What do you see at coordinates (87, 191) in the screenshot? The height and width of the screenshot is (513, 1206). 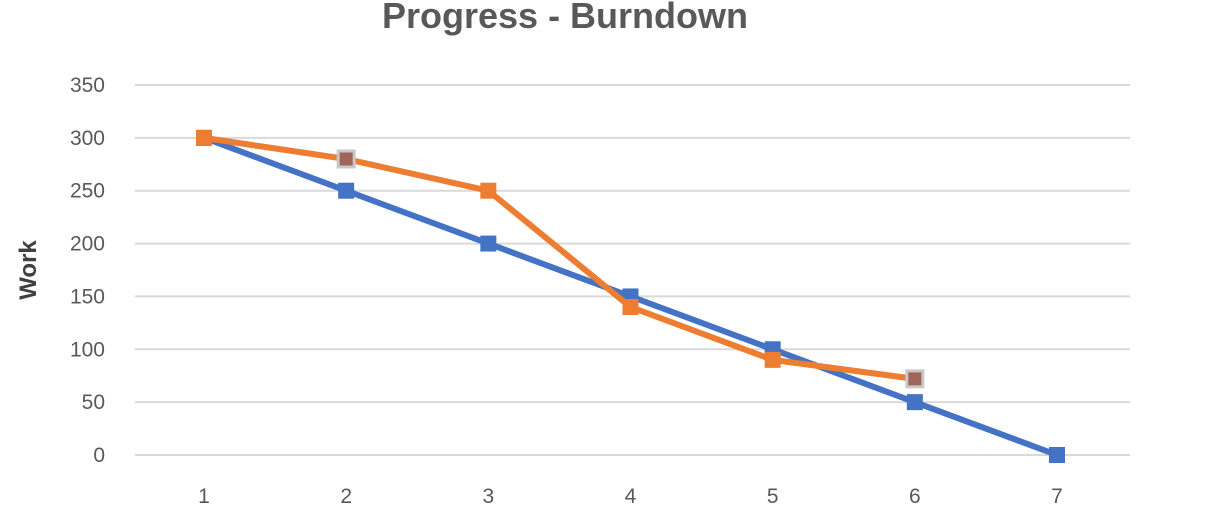 I see `y-tick-label: 250` at bounding box center [87, 191].